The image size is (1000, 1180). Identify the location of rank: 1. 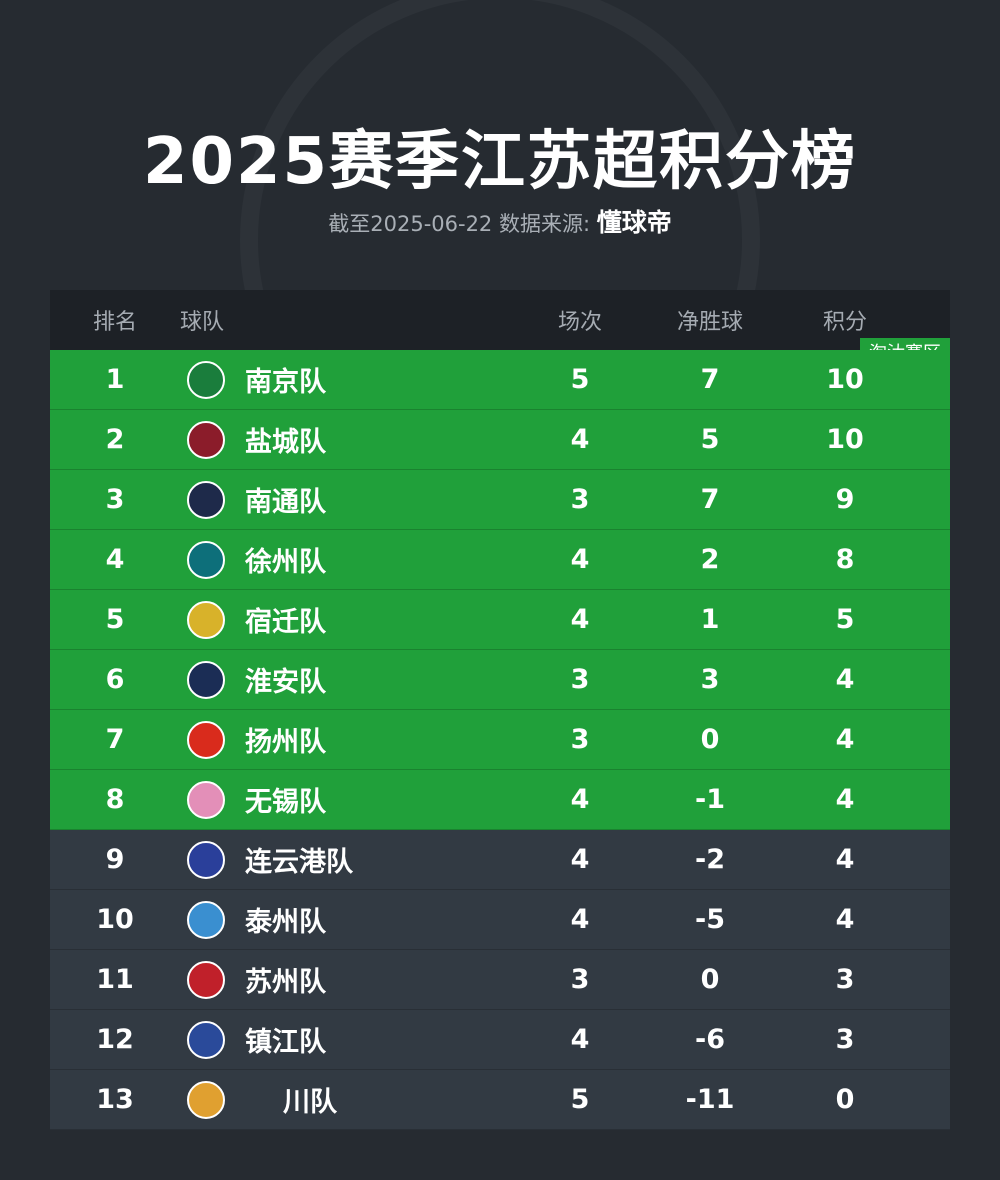
(115, 379).